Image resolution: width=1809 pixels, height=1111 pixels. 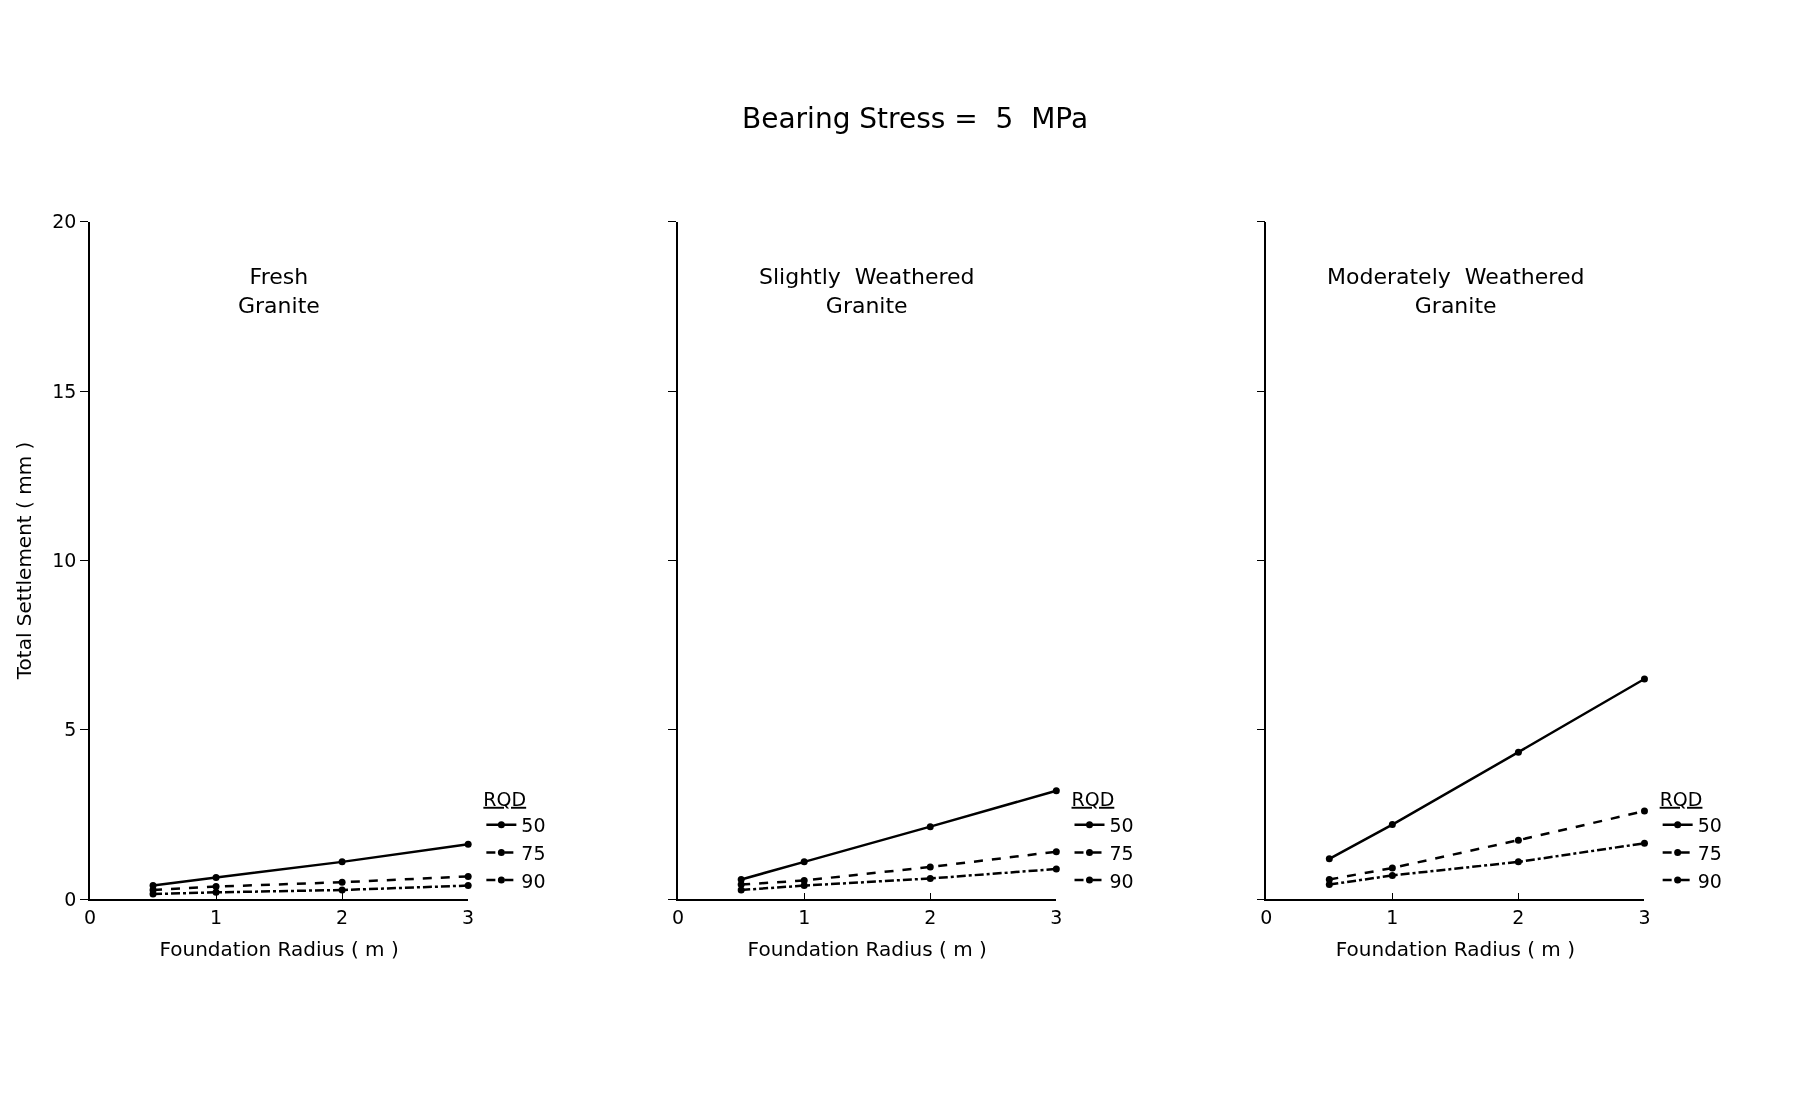 I want to click on text: Moderately Weathered Granite, so click(x=1456, y=291).